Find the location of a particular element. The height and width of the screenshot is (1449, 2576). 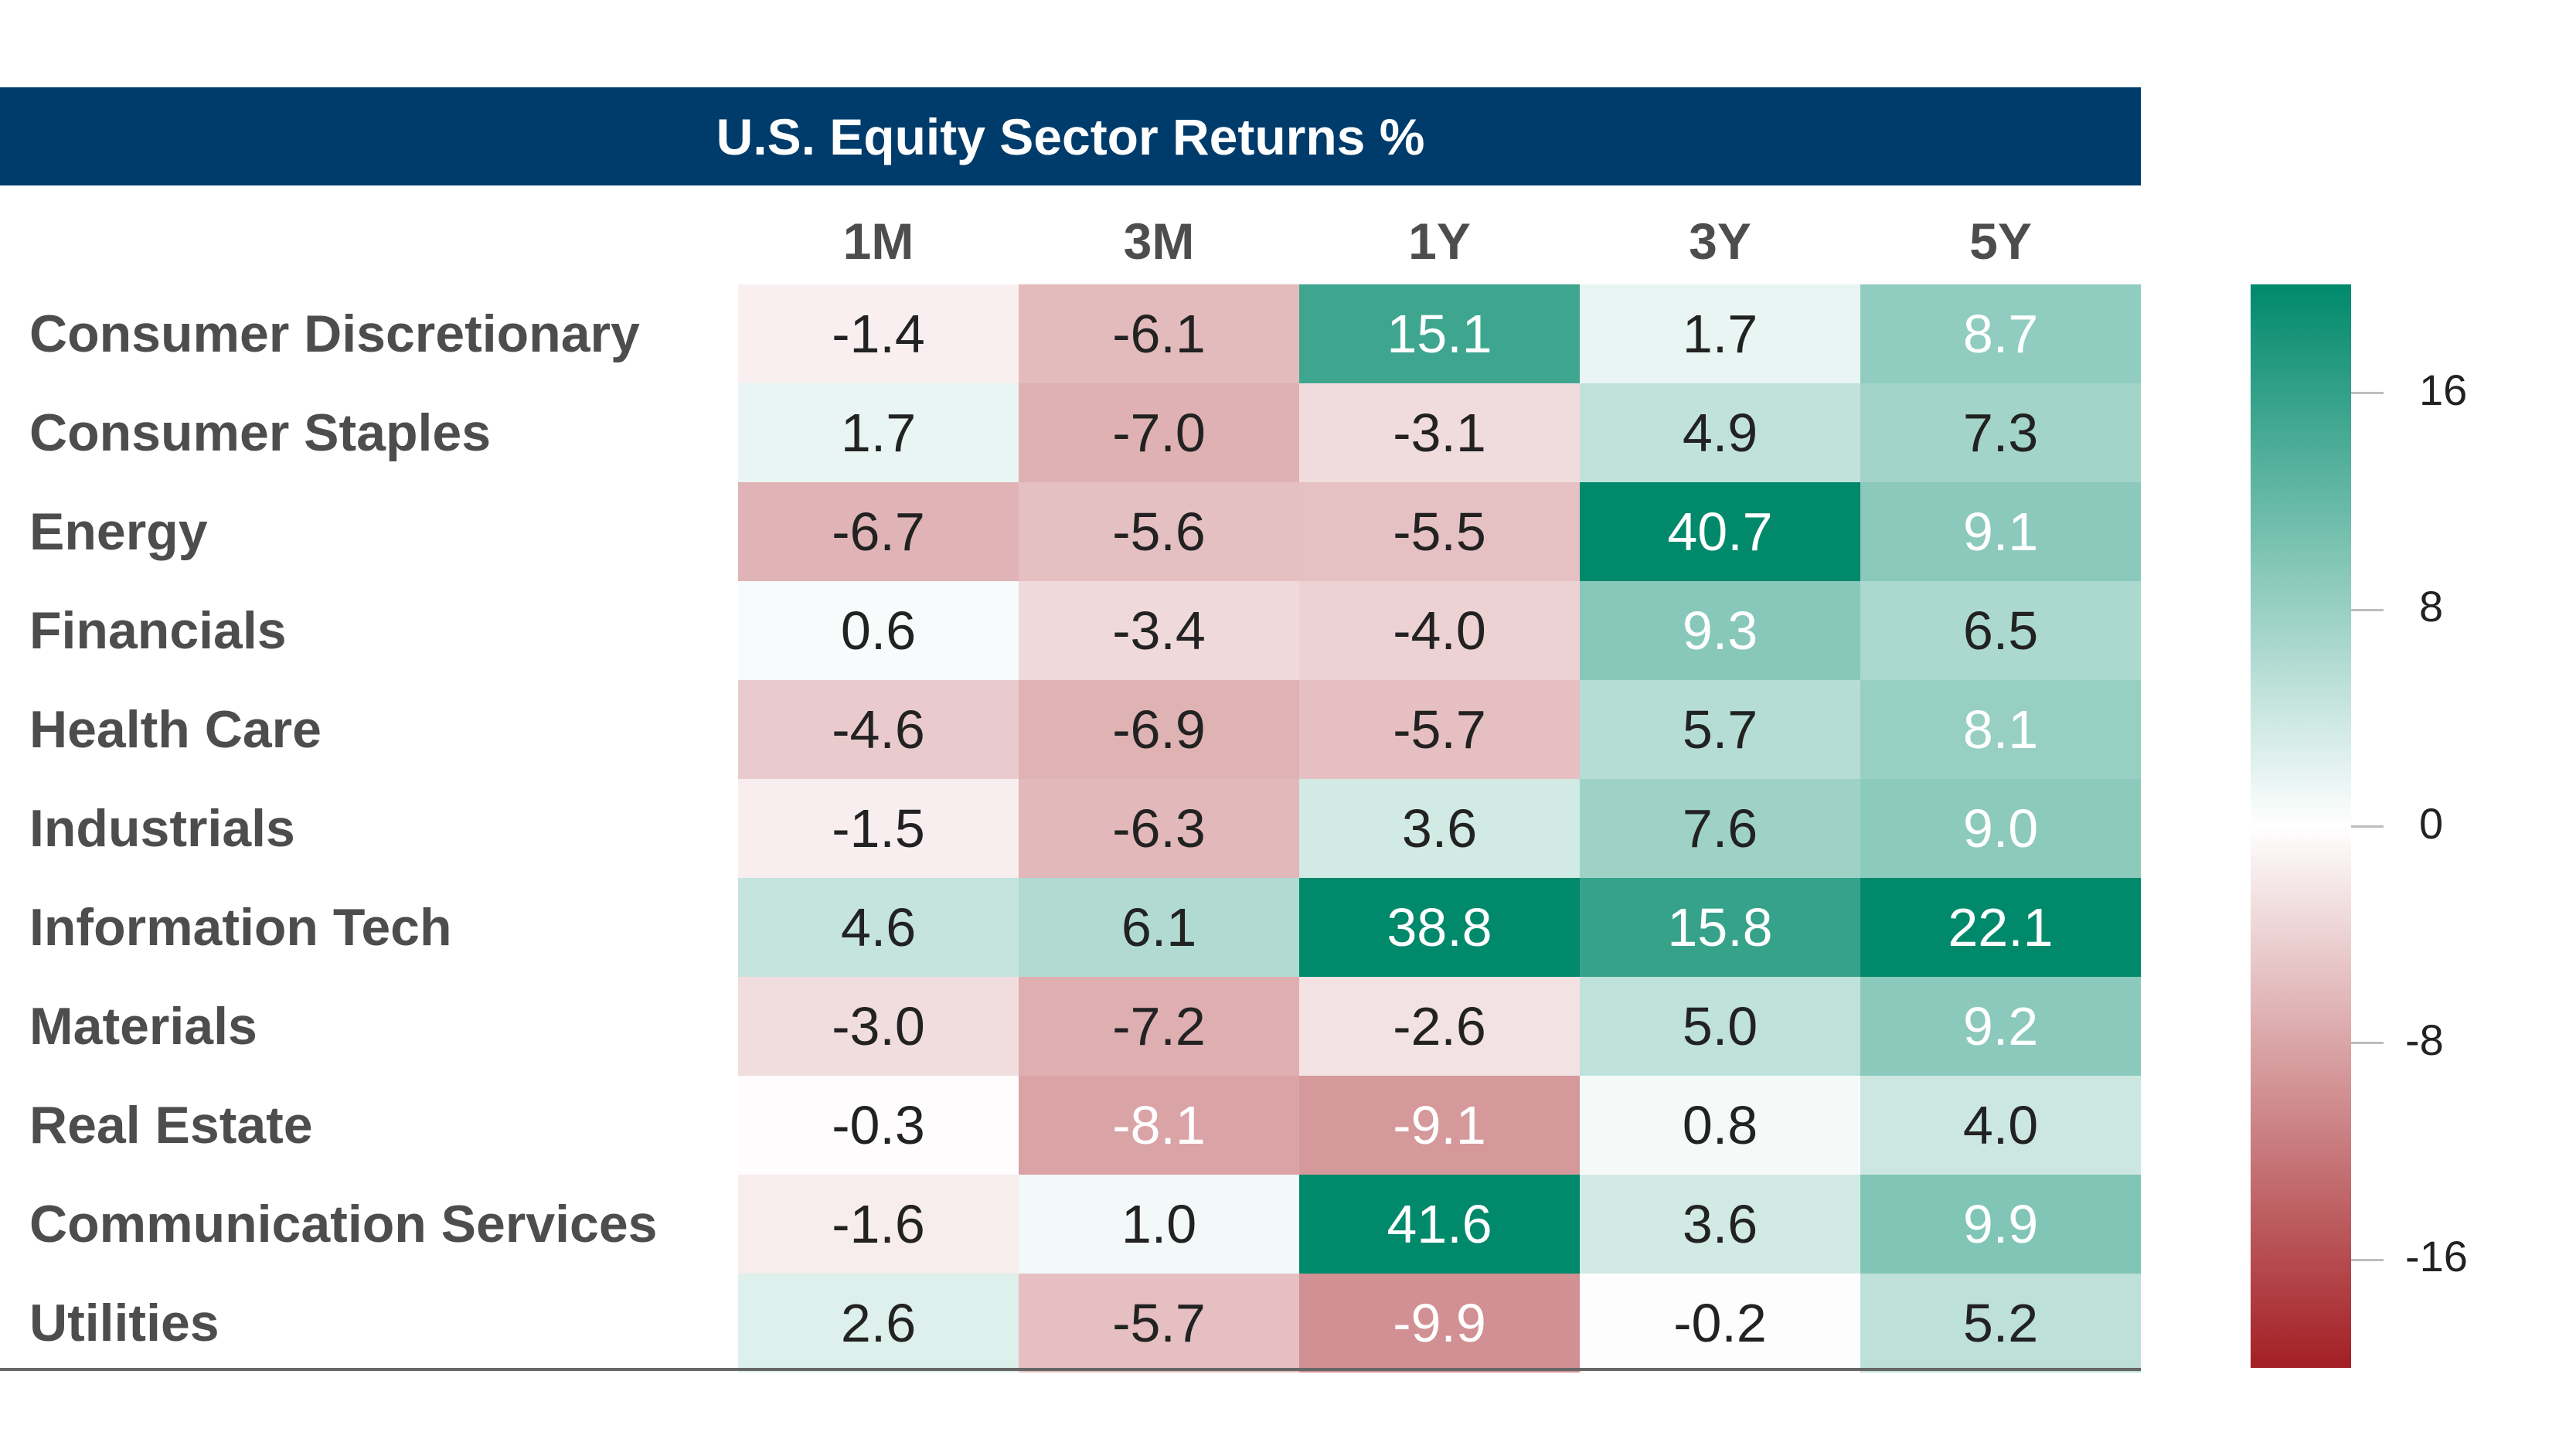

heatmap-cell: 5.0 is located at coordinates (1720, 1027).